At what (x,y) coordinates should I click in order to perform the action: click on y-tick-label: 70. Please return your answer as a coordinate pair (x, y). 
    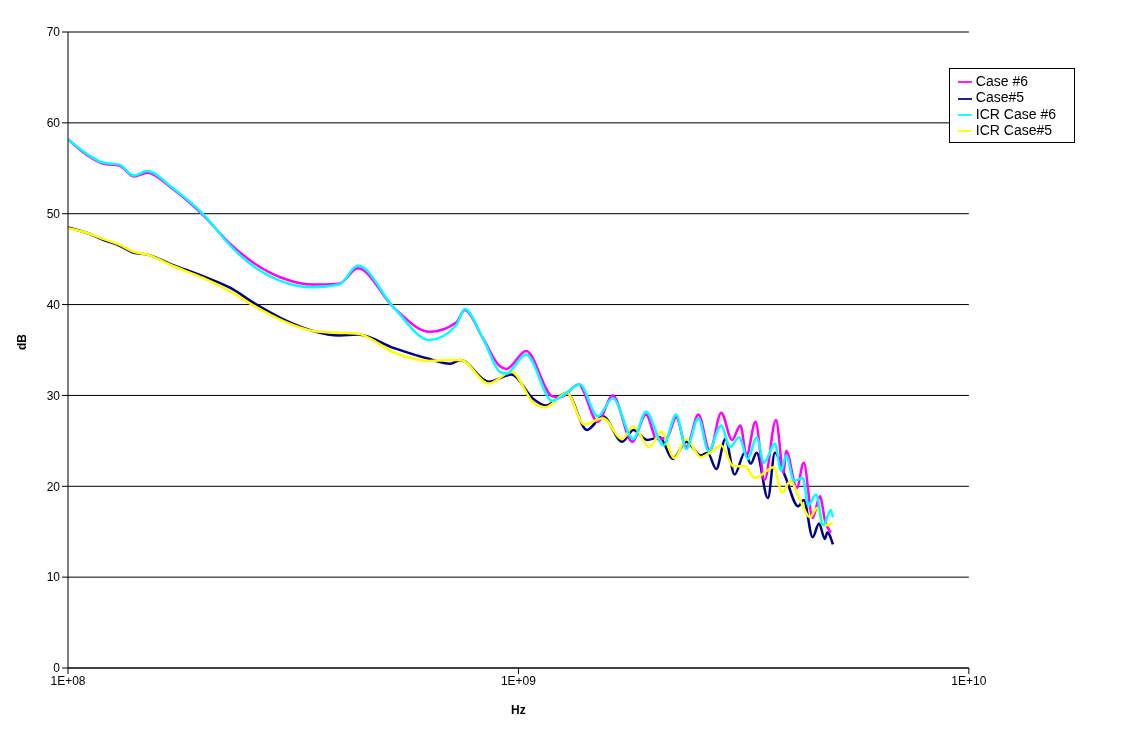
    Looking at the image, I should click on (53, 32).